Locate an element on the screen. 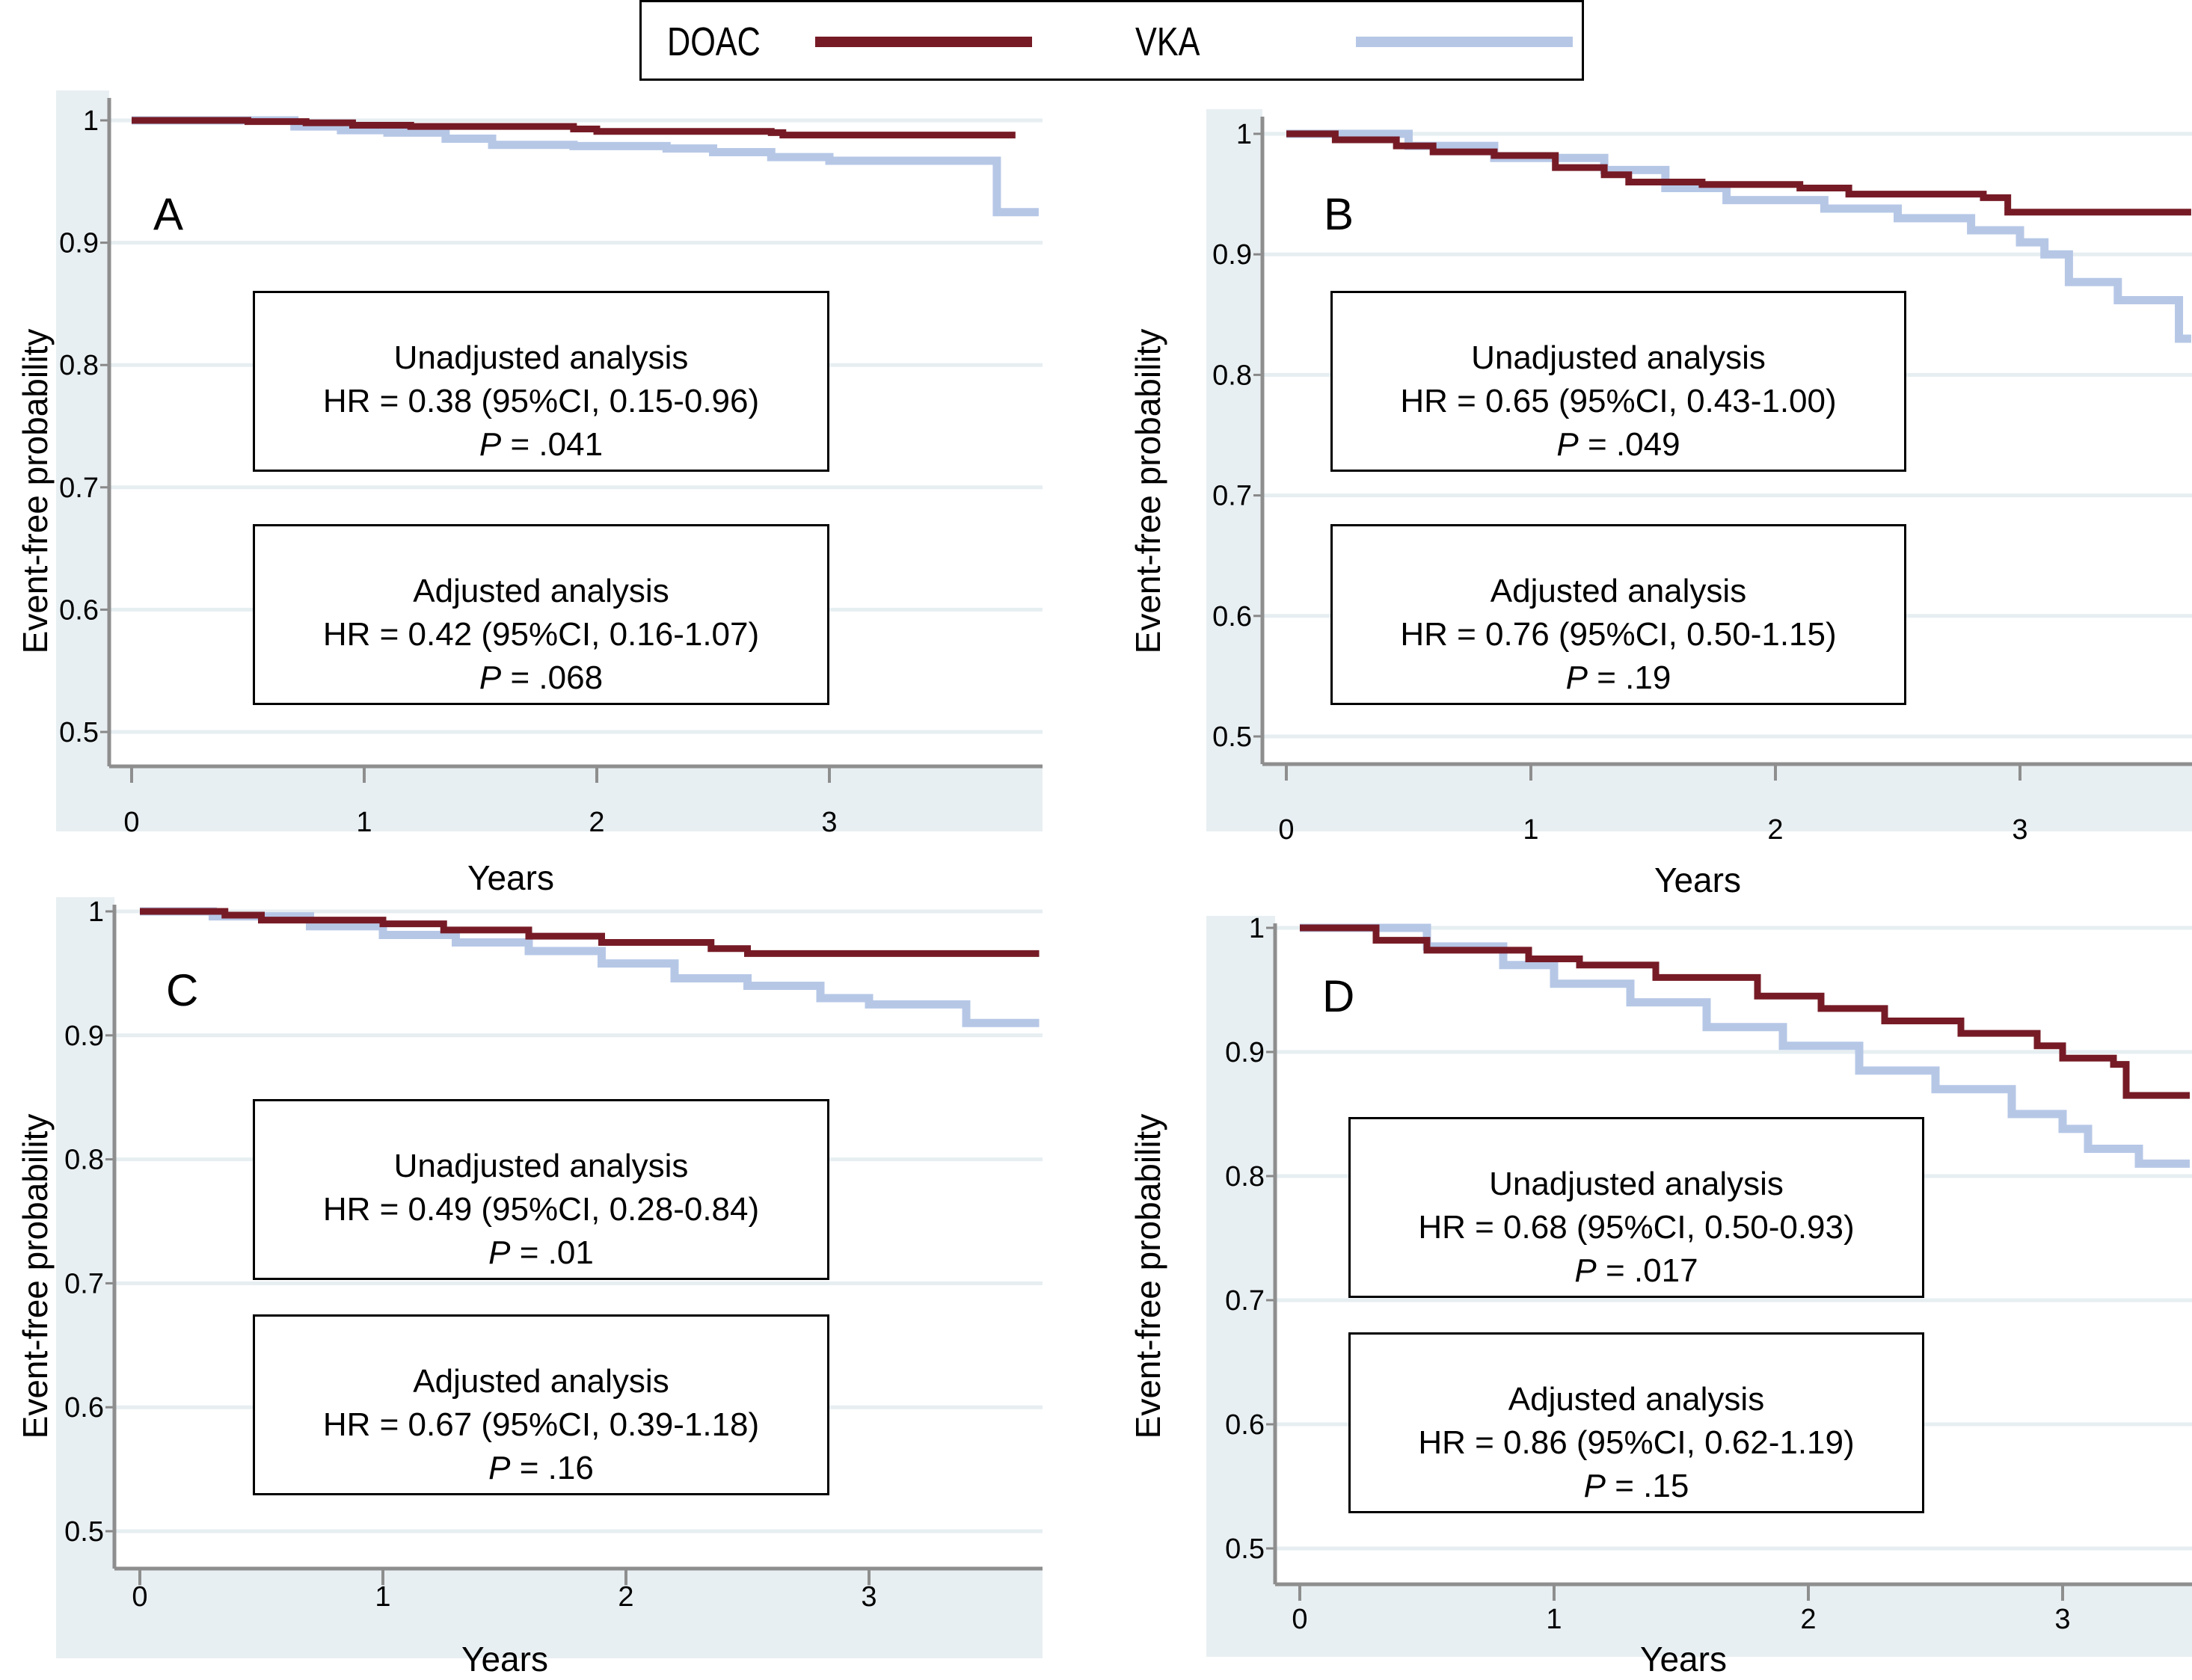 The height and width of the screenshot is (1680, 2192). x-tick-label-b: 2 is located at coordinates (1775, 830).